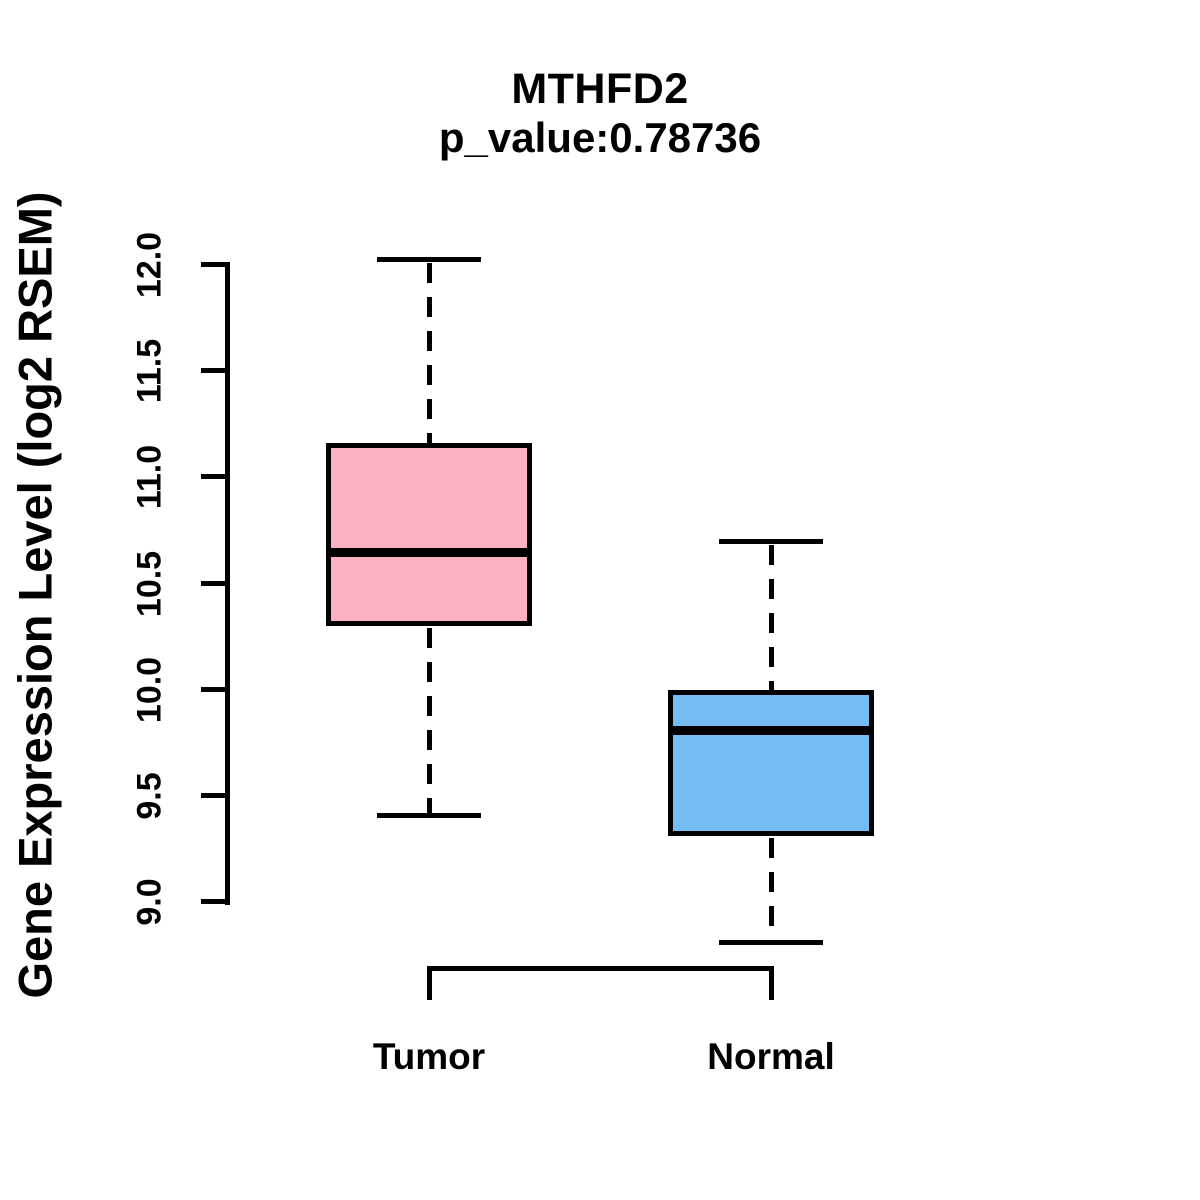  What do you see at coordinates (429, 534) in the screenshot?
I see `box-tumor` at bounding box center [429, 534].